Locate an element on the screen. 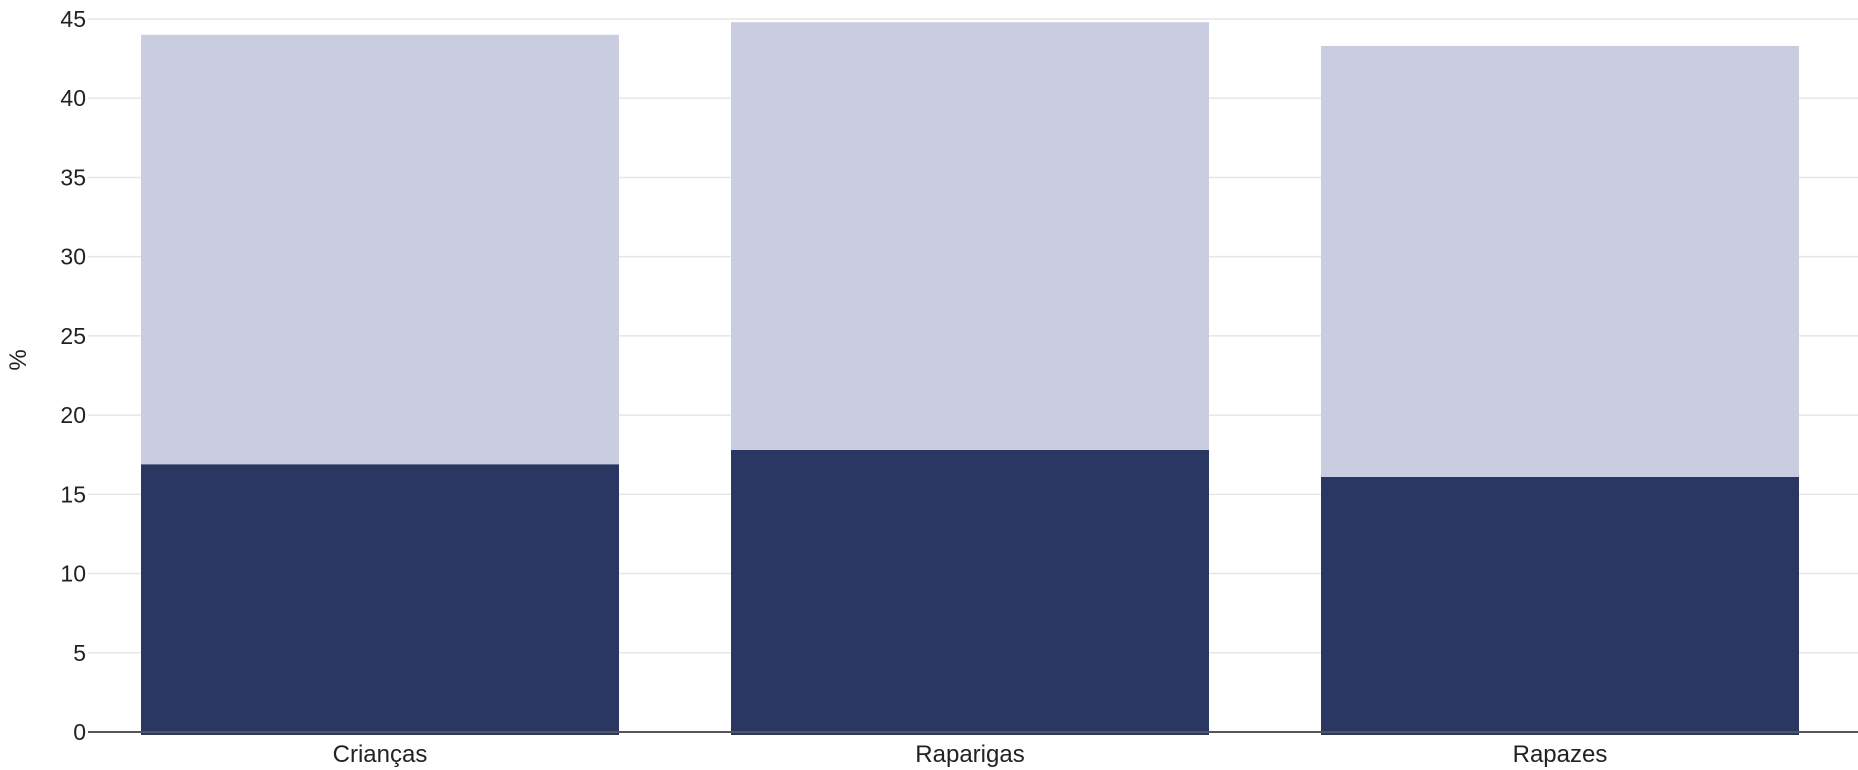 The width and height of the screenshot is (1858, 770). y-tick-label: 35 is located at coordinates (73, 177).